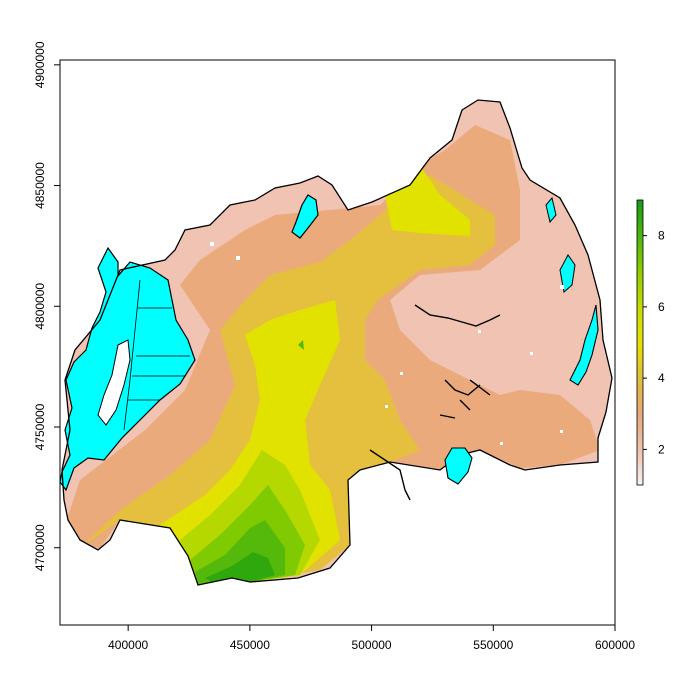 The image size is (700, 700). What do you see at coordinates (661, 307) in the screenshot?
I see `legend-tick-label: 6` at bounding box center [661, 307].